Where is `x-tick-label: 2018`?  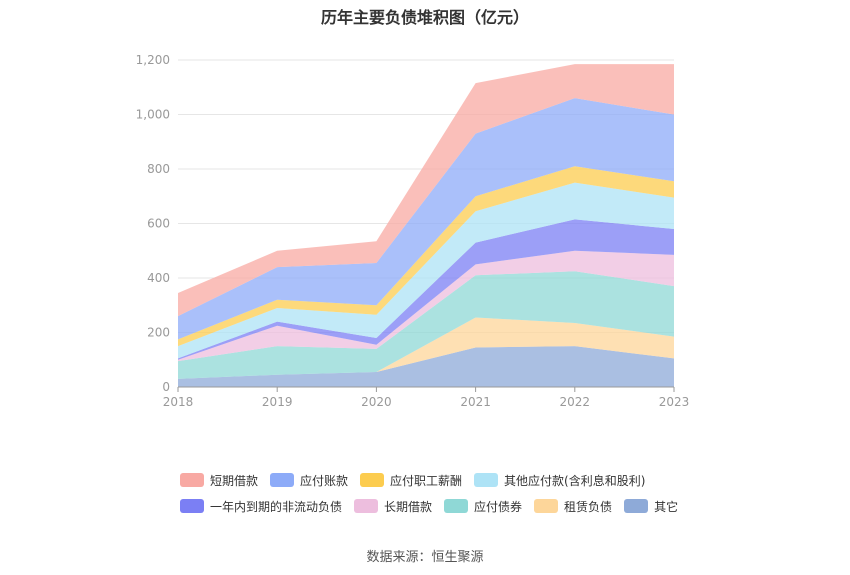 x-tick-label: 2018 is located at coordinates (178, 402).